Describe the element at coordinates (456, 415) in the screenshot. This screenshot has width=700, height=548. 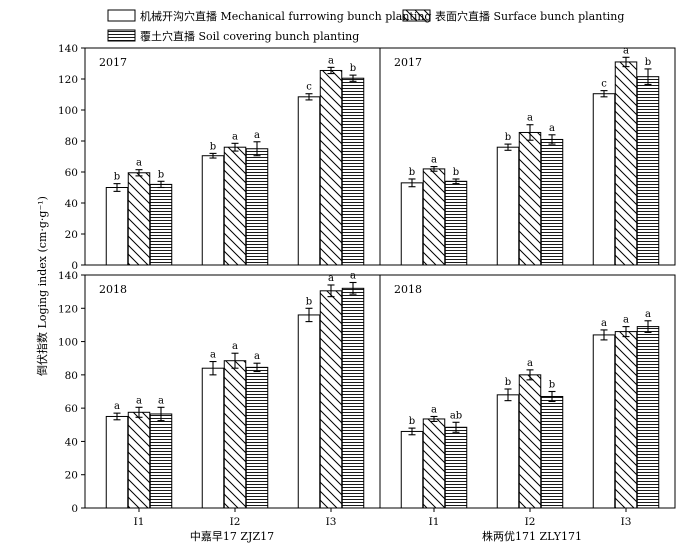
I see `significance-letter: ab` at that location.